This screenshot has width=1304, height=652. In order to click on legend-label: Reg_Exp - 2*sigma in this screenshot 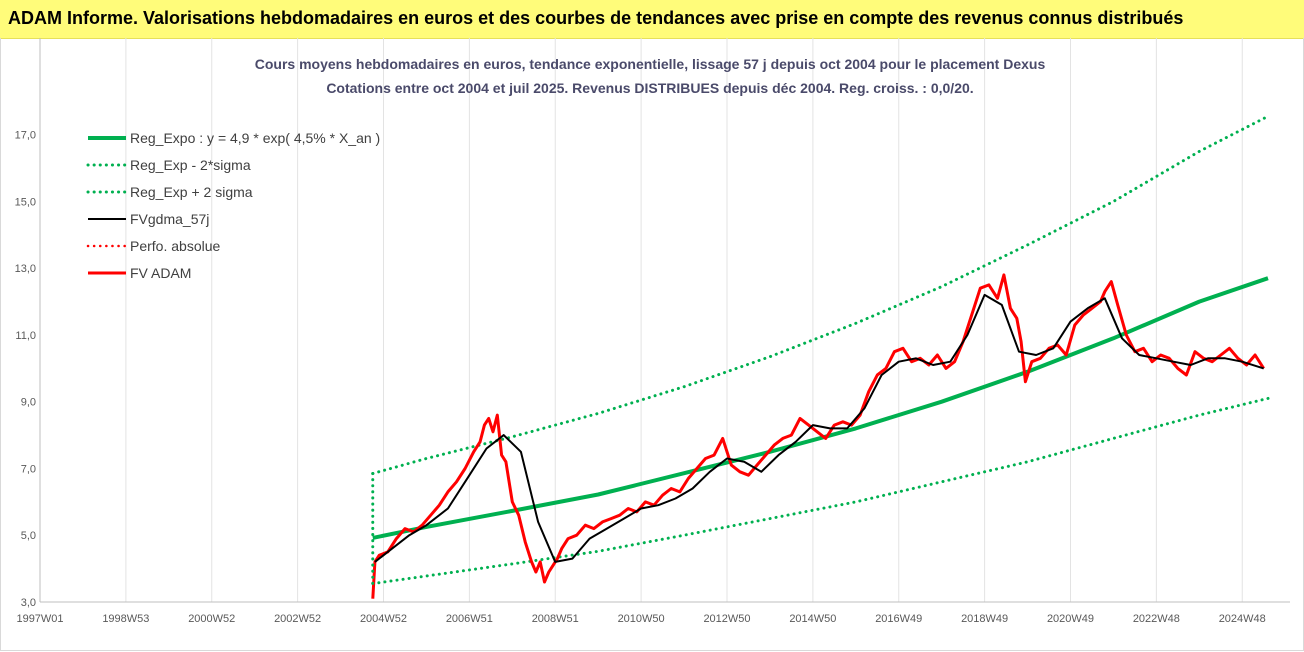, I will do `click(190, 165)`.